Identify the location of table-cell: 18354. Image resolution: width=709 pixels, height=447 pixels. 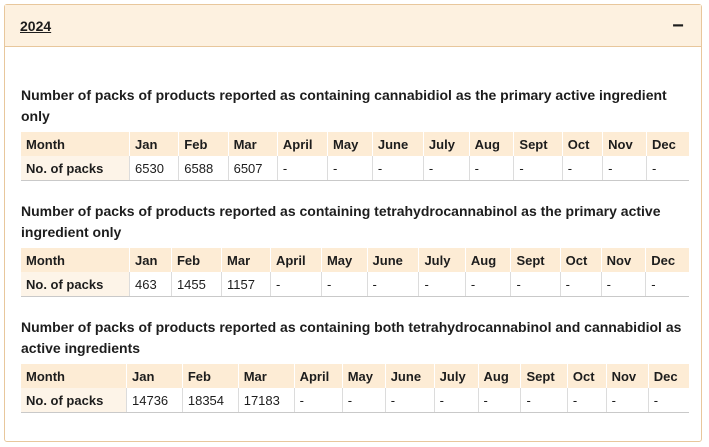
(210, 400).